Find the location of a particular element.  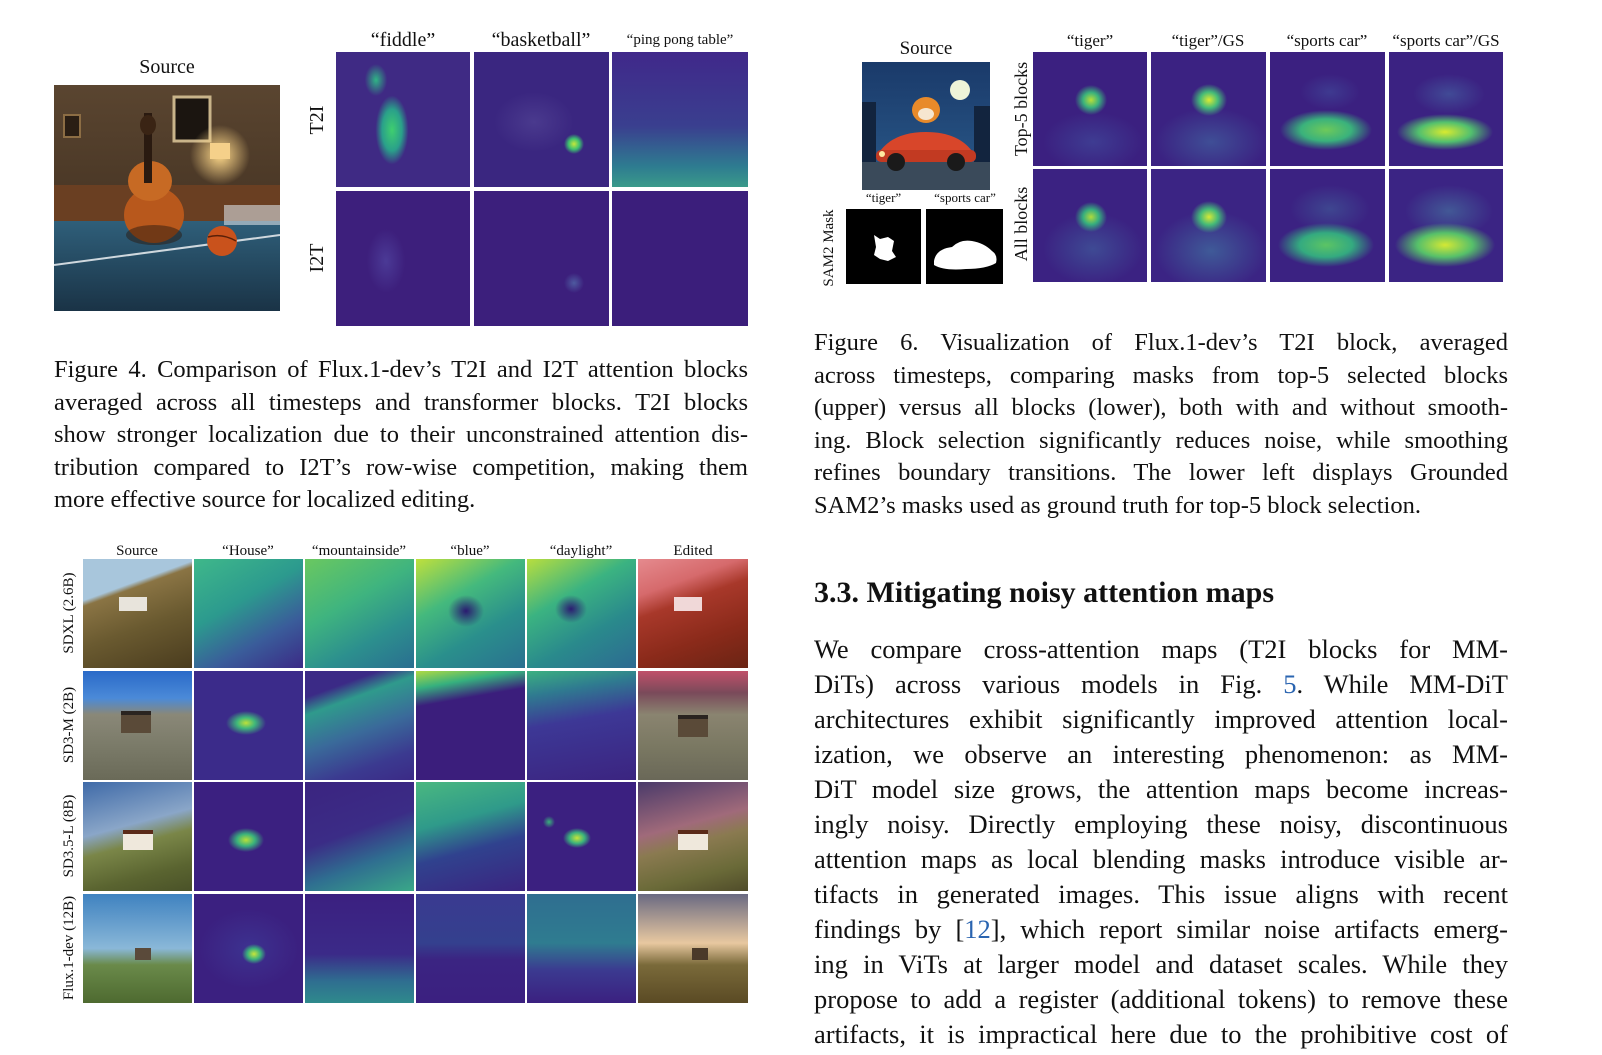

fig6-row-label-top5: Top-5 blocks is located at coordinates (1021, 109).